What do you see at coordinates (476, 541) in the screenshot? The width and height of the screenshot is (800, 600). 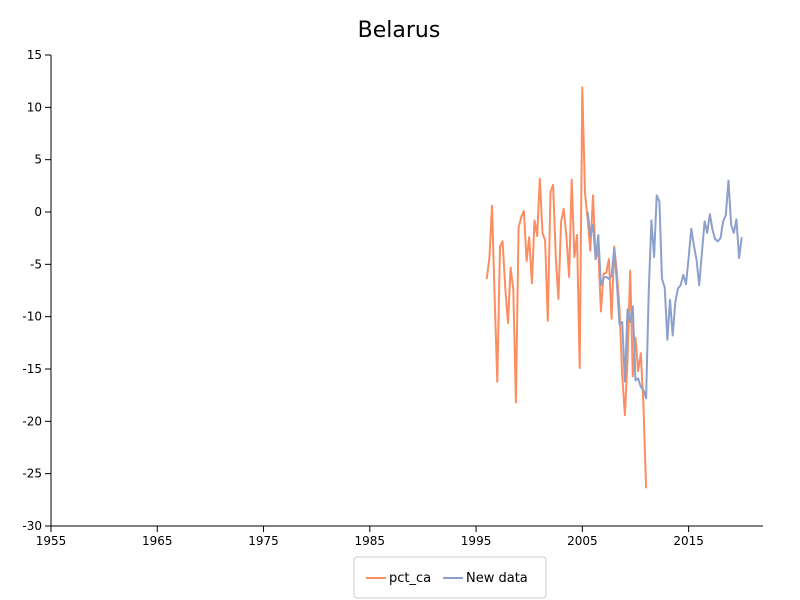 I see `x-tick-label: 1995` at bounding box center [476, 541].